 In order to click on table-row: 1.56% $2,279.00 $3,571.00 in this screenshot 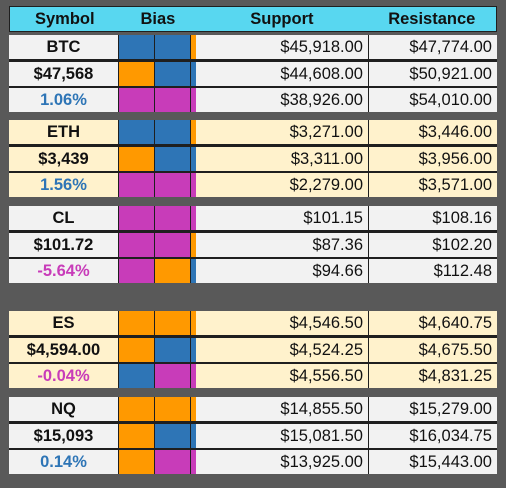, I will do `click(253, 185)`.